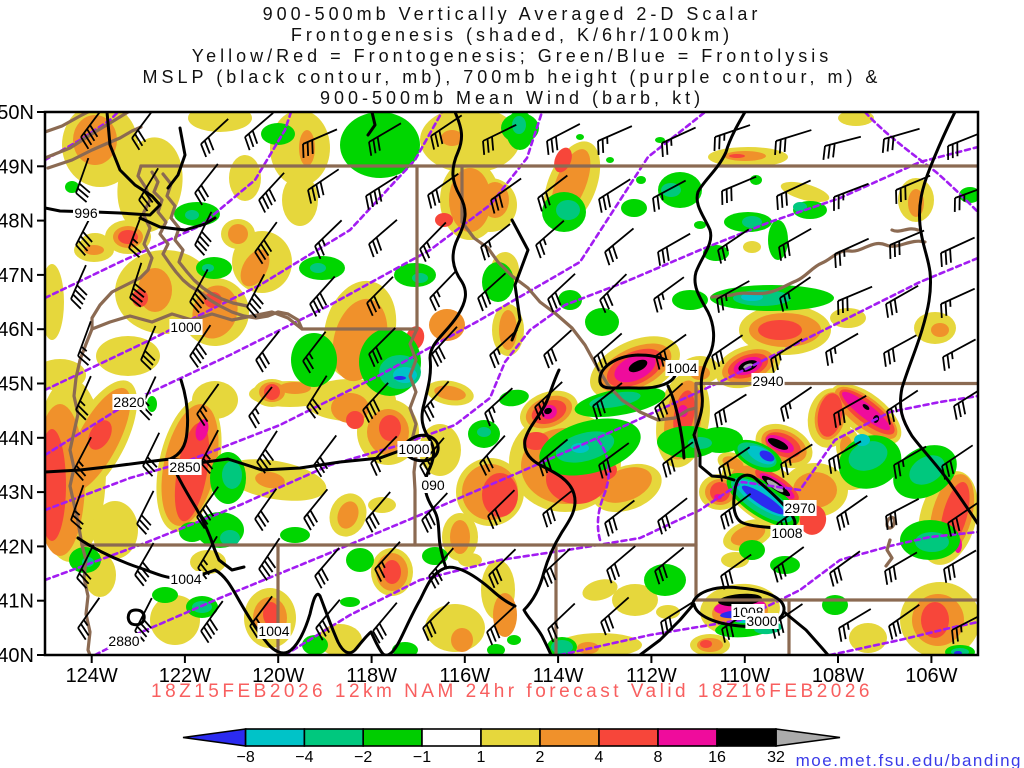 The width and height of the screenshot is (1024, 768). Describe the element at coordinates (123, 641) in the screenshot. I see `svg-text: 2880` at that location.